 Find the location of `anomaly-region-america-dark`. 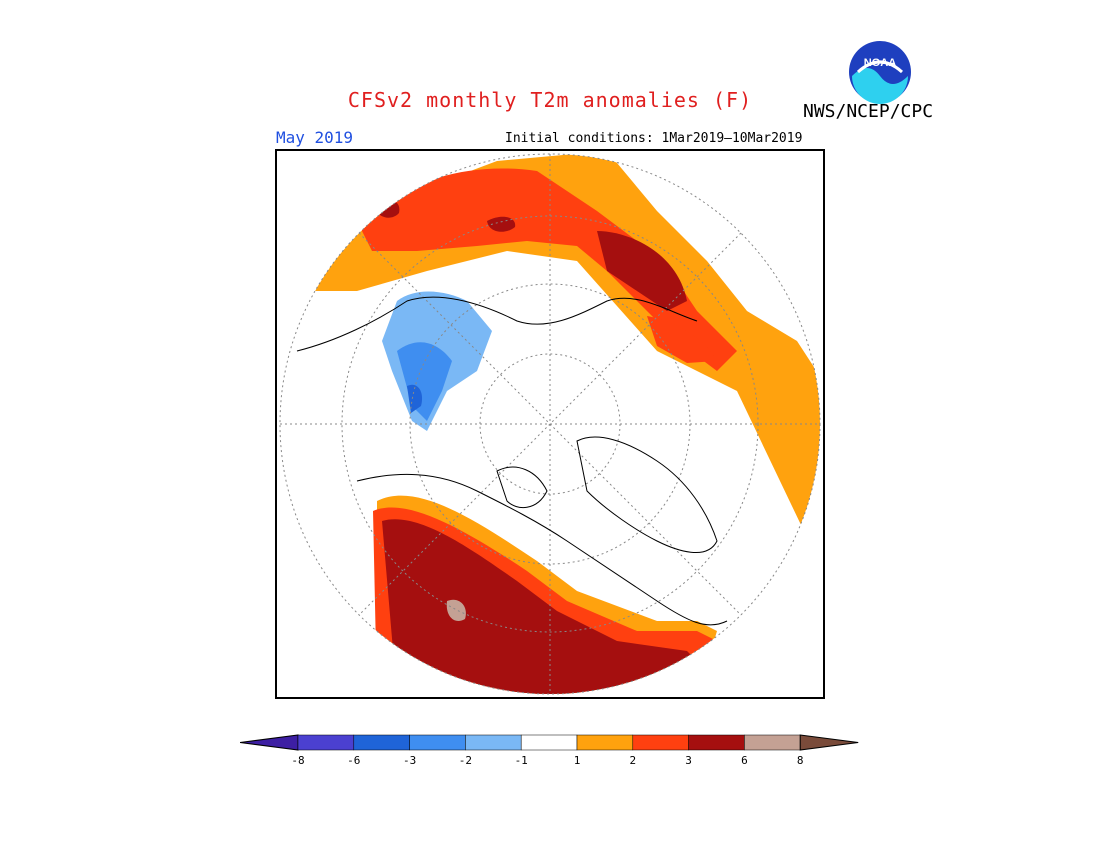

anomaly-region-america-dark is located at coordinates (544, 606).